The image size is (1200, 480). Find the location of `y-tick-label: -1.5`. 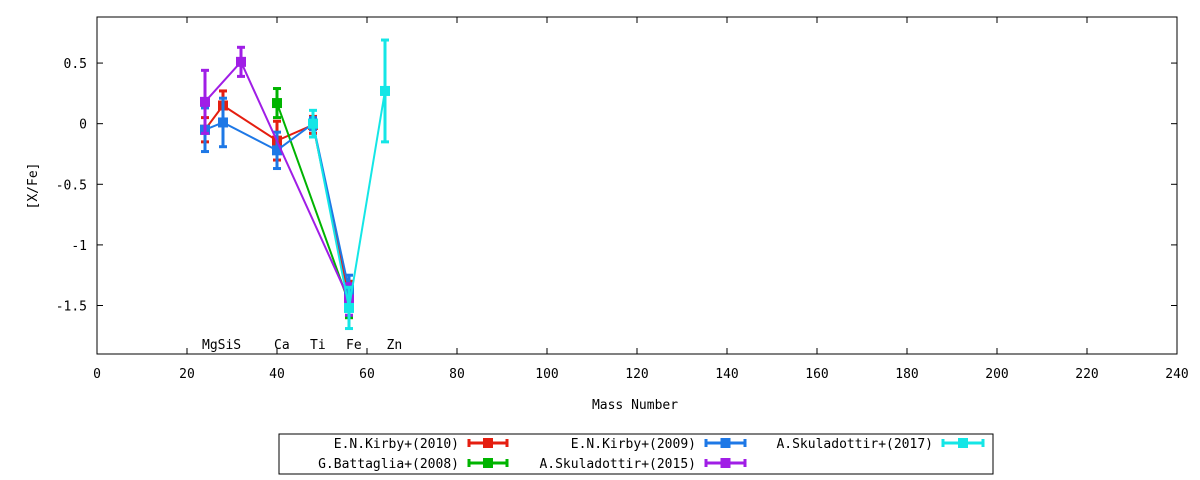

y-tick-label: -1.5 is located at coordinates (71, 307).